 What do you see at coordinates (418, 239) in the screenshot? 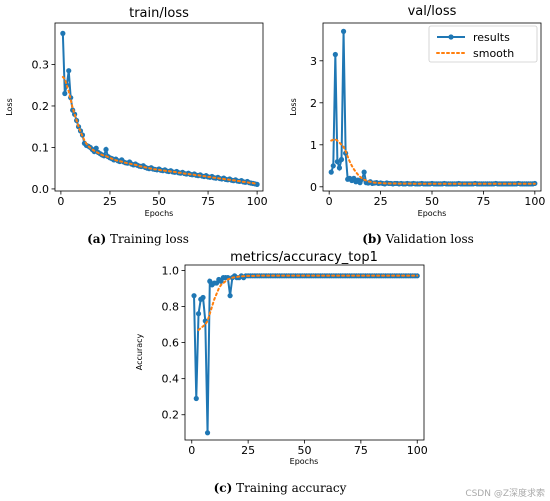
I see `caption-b: (b) Validation loss` at bounding box center [418, 239].